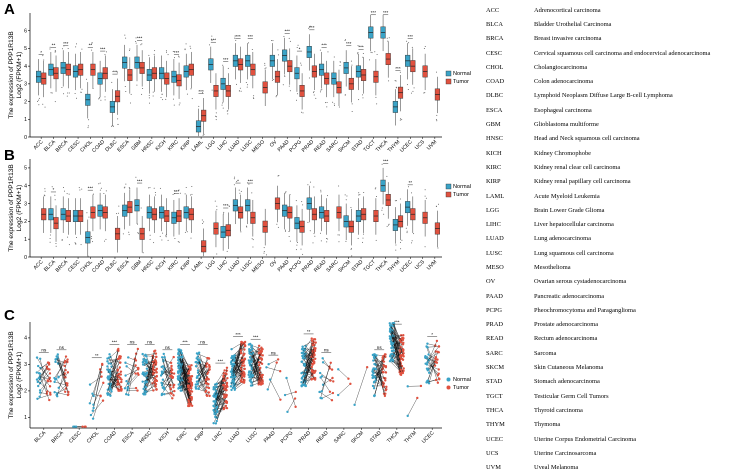 The image size is (745, 475). What do you see at coordinates (639, 453) in the screenshot?
I see `abbr-name: Uterine Carcinosarcoma` at bounding box center [639, 453].